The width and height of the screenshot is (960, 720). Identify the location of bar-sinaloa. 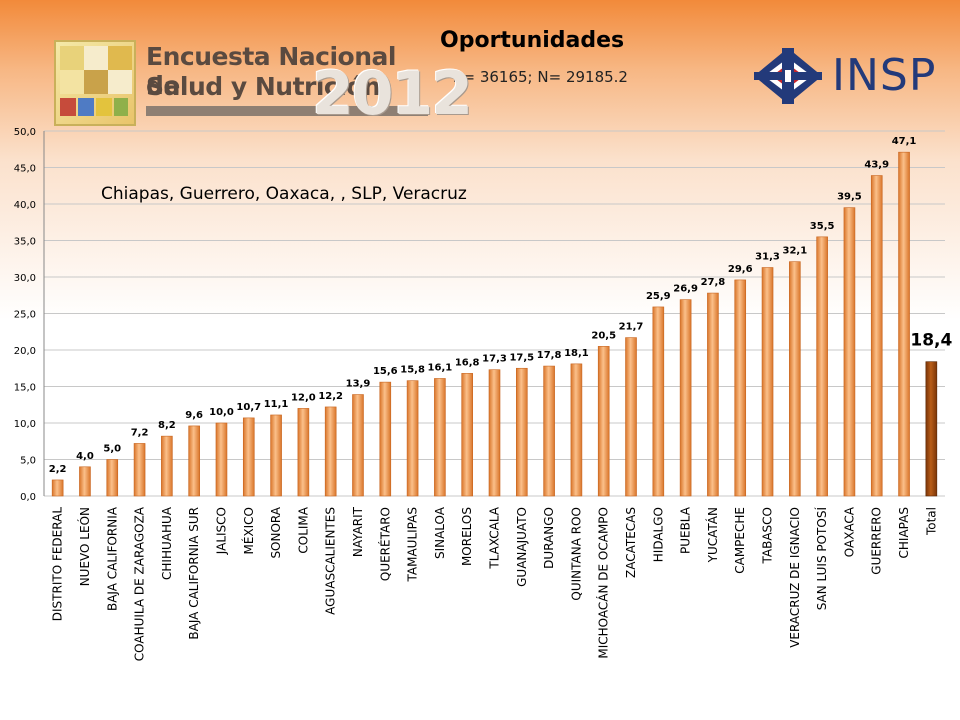
(440, 437).